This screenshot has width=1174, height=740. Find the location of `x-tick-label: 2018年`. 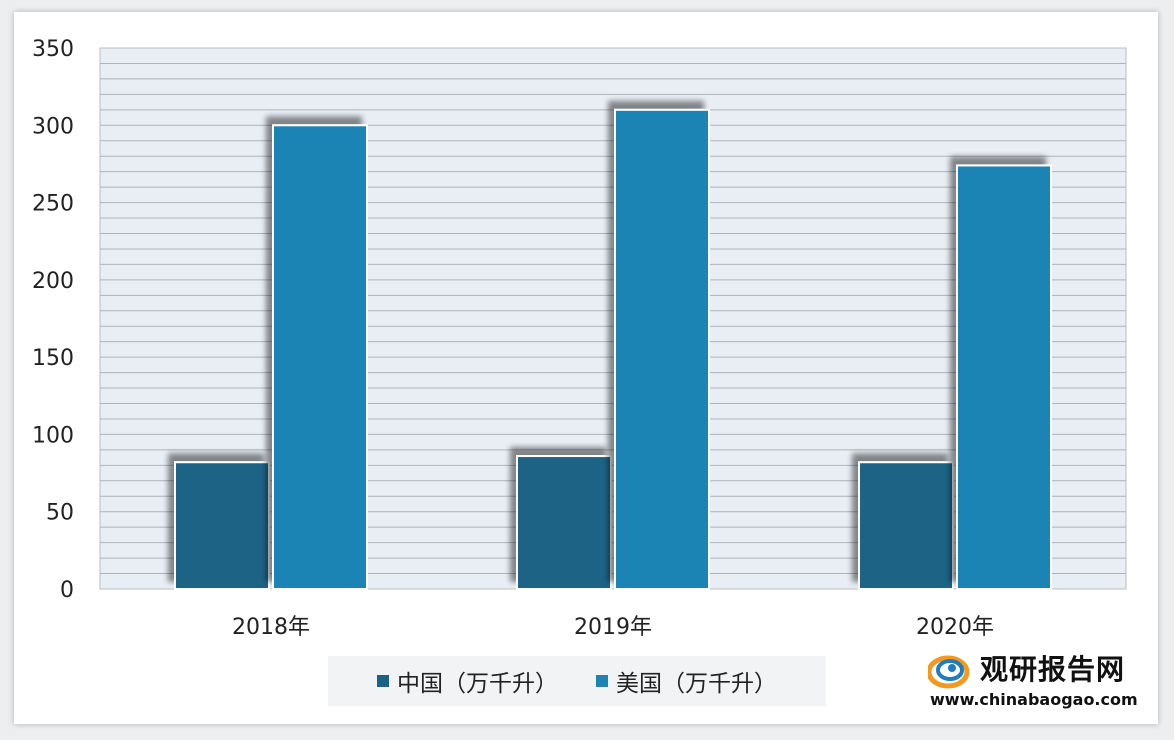

x-tick-label: 2018年 is located at coordinates (271, 627).